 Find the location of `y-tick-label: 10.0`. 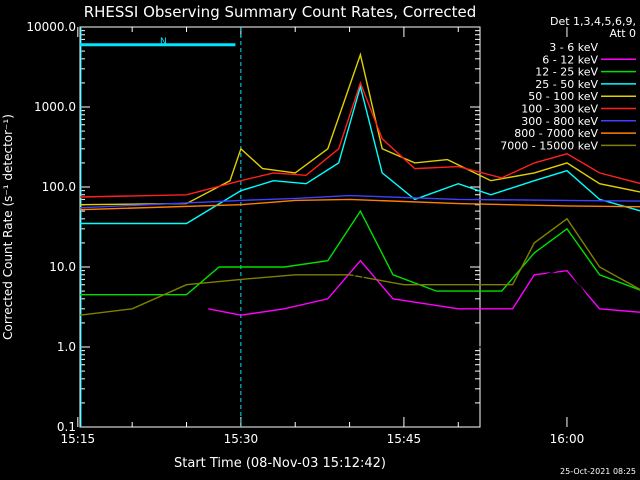

y-tick-label: 10.0 is located at coordinates (62, 267).